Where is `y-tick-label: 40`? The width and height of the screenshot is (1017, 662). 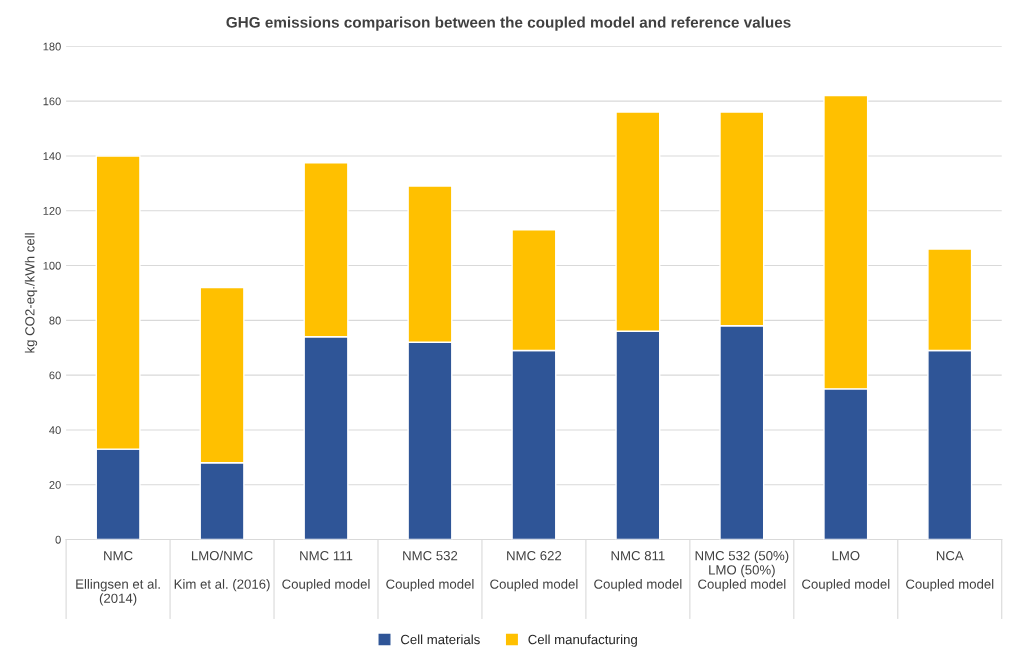 y-tick-label: 40 is located at coordinates (55, 430).